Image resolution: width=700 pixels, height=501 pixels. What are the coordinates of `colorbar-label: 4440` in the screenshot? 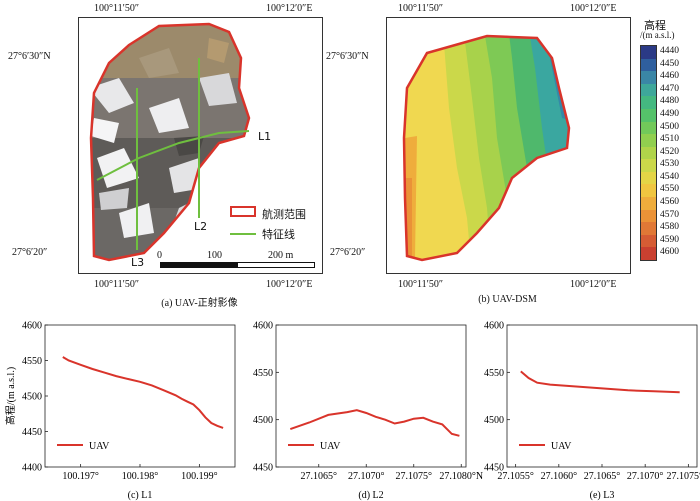 It's located at (669, 51).